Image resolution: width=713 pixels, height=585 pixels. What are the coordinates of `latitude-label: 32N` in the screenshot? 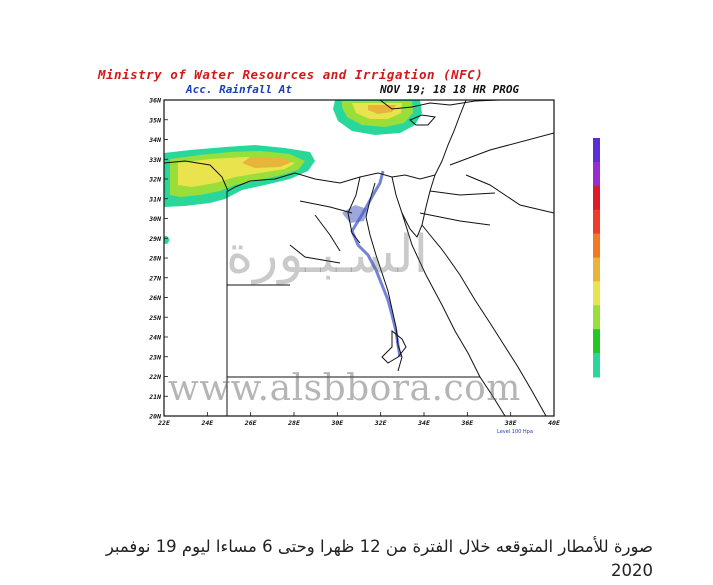 It's located at (154, 180).